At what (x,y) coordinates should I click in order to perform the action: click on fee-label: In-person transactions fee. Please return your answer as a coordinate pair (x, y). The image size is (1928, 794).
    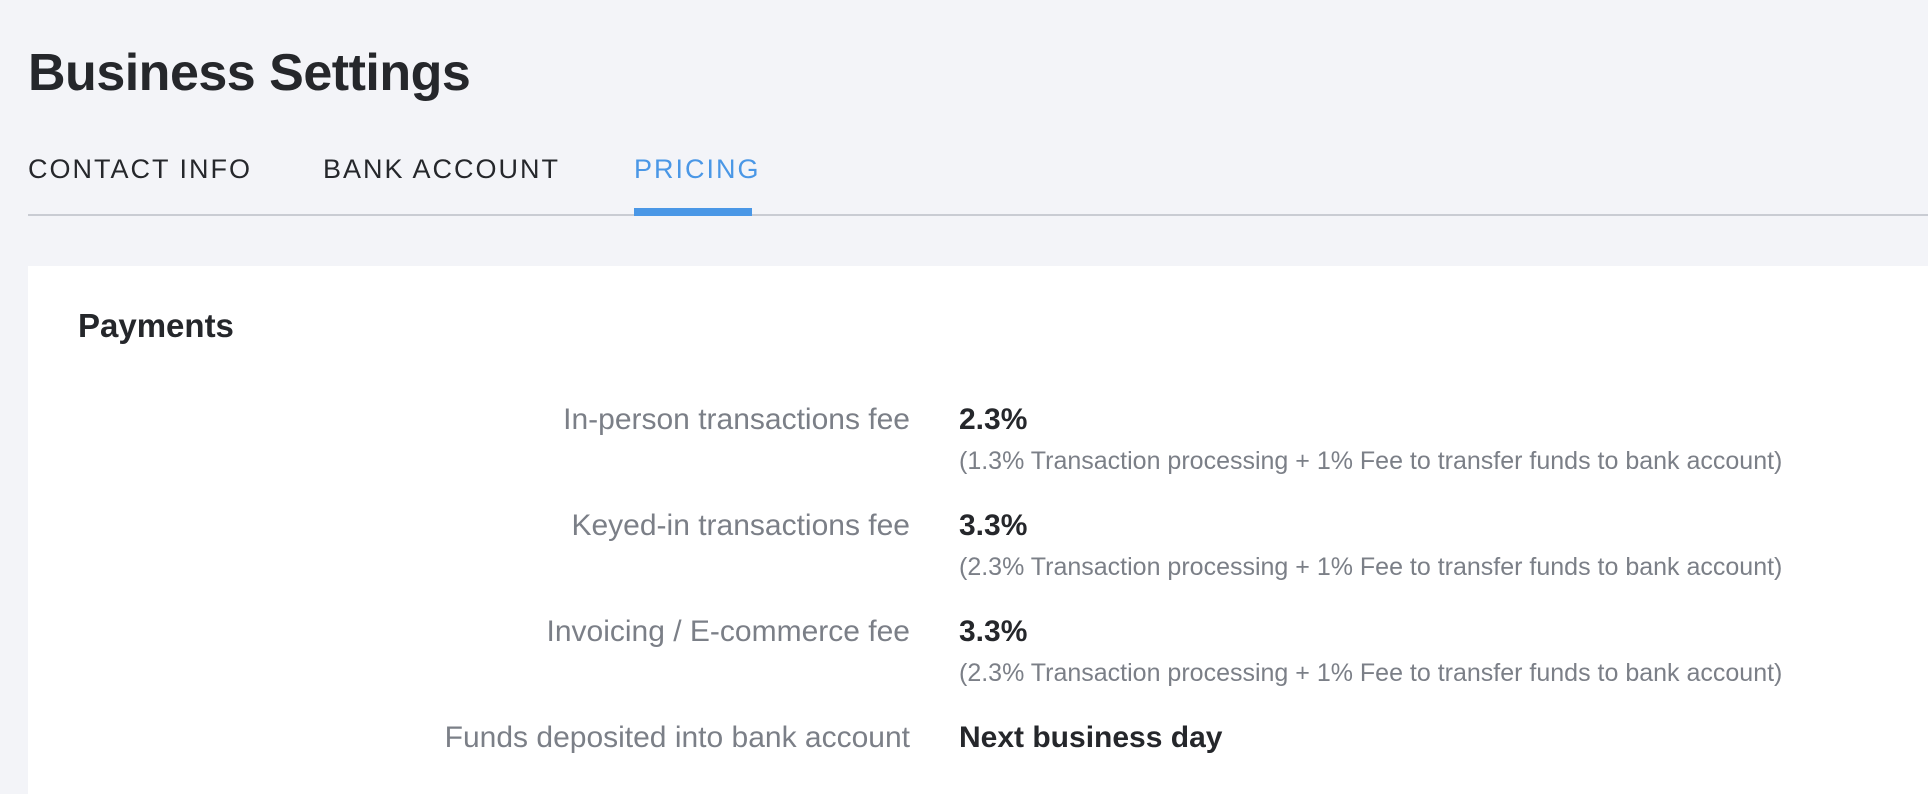
    Looking at the image, I should click on (736, 419).